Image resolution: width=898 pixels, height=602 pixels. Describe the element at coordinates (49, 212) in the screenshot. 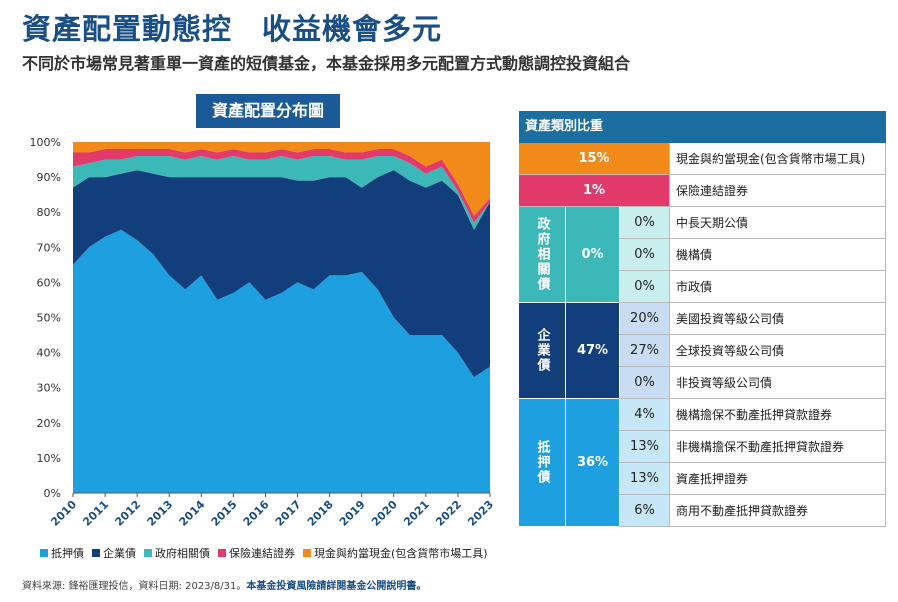

I see `y-tick-label: 80%` at that location.